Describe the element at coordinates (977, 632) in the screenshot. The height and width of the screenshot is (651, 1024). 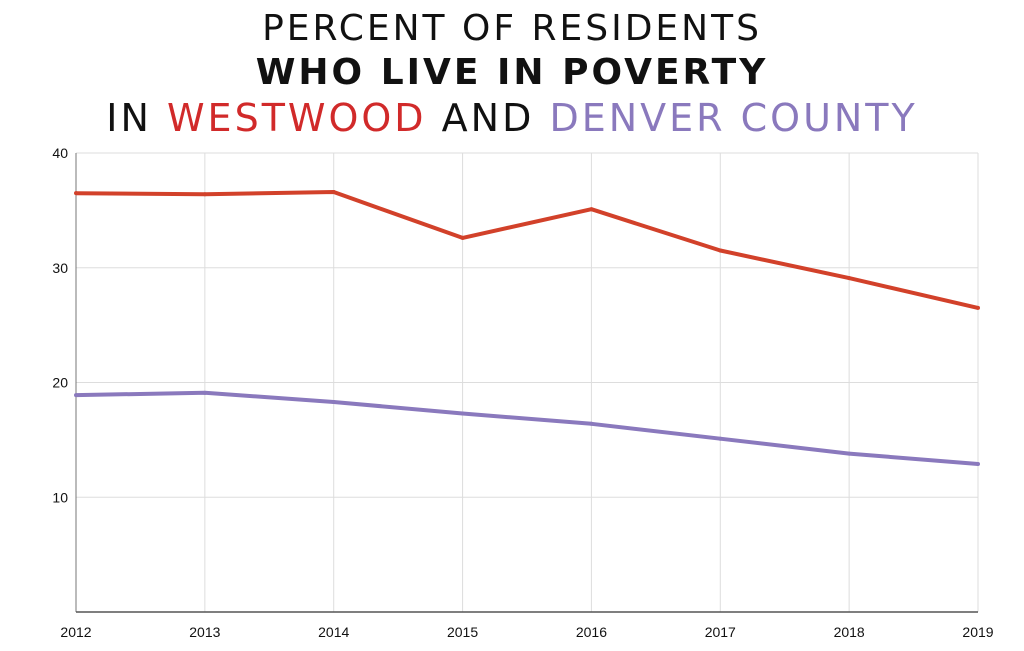
I see `x-tick-label-2019: 2019` at that location.